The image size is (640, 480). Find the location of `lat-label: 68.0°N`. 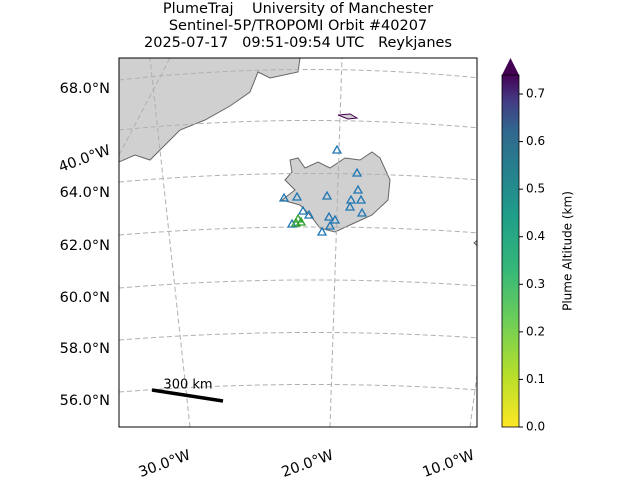

lat-label: 68.0°N is located at coordinates (85, 89).